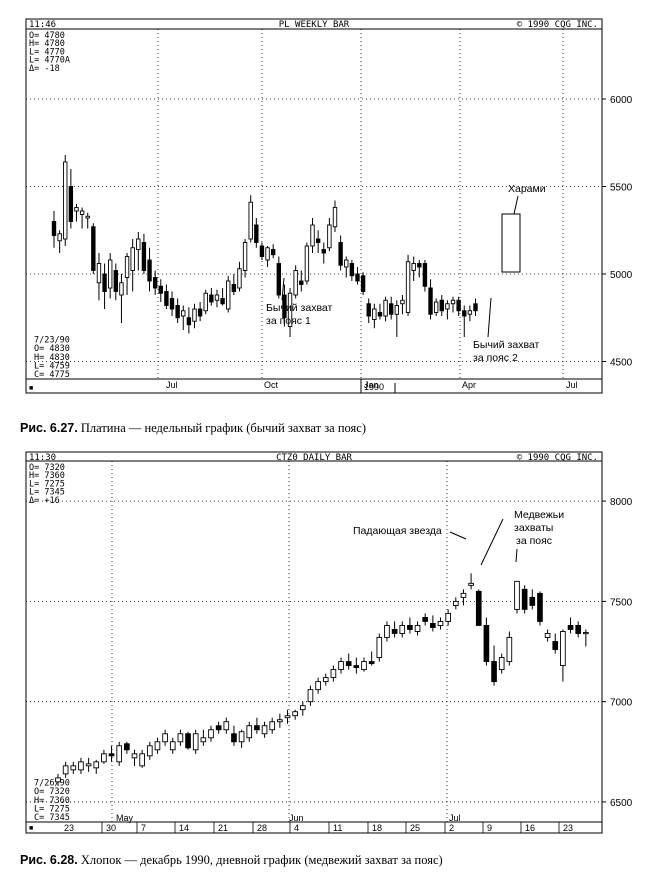  Describe the element at coordinates (49, 61) in the screenshot. I see `quote-top-line: L= 4770A` at that location.